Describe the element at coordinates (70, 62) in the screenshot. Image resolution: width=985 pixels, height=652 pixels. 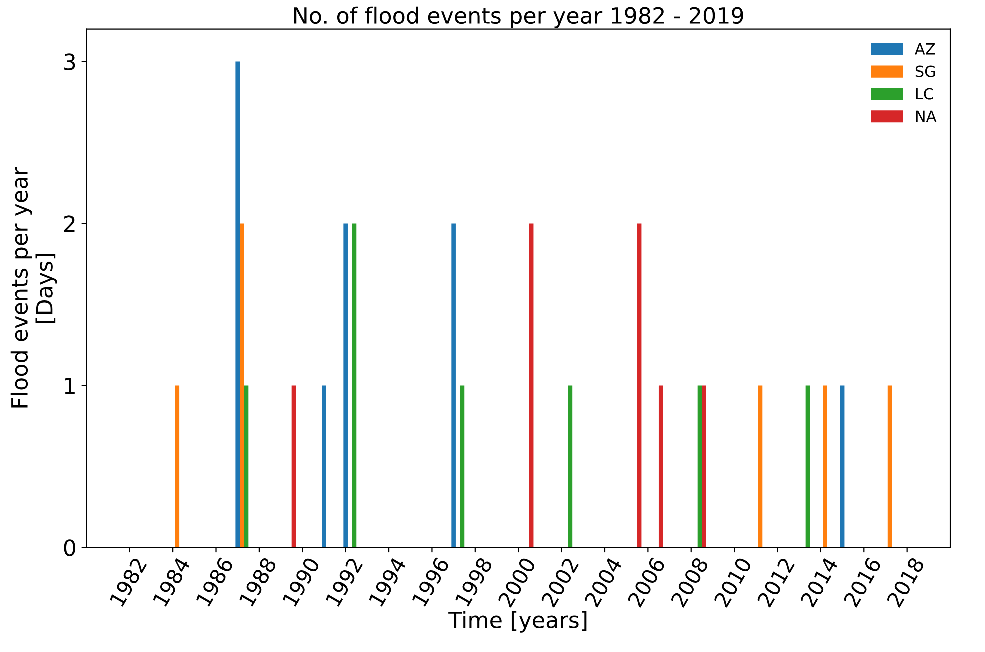
I see `y-tick-label: 3` at that location.